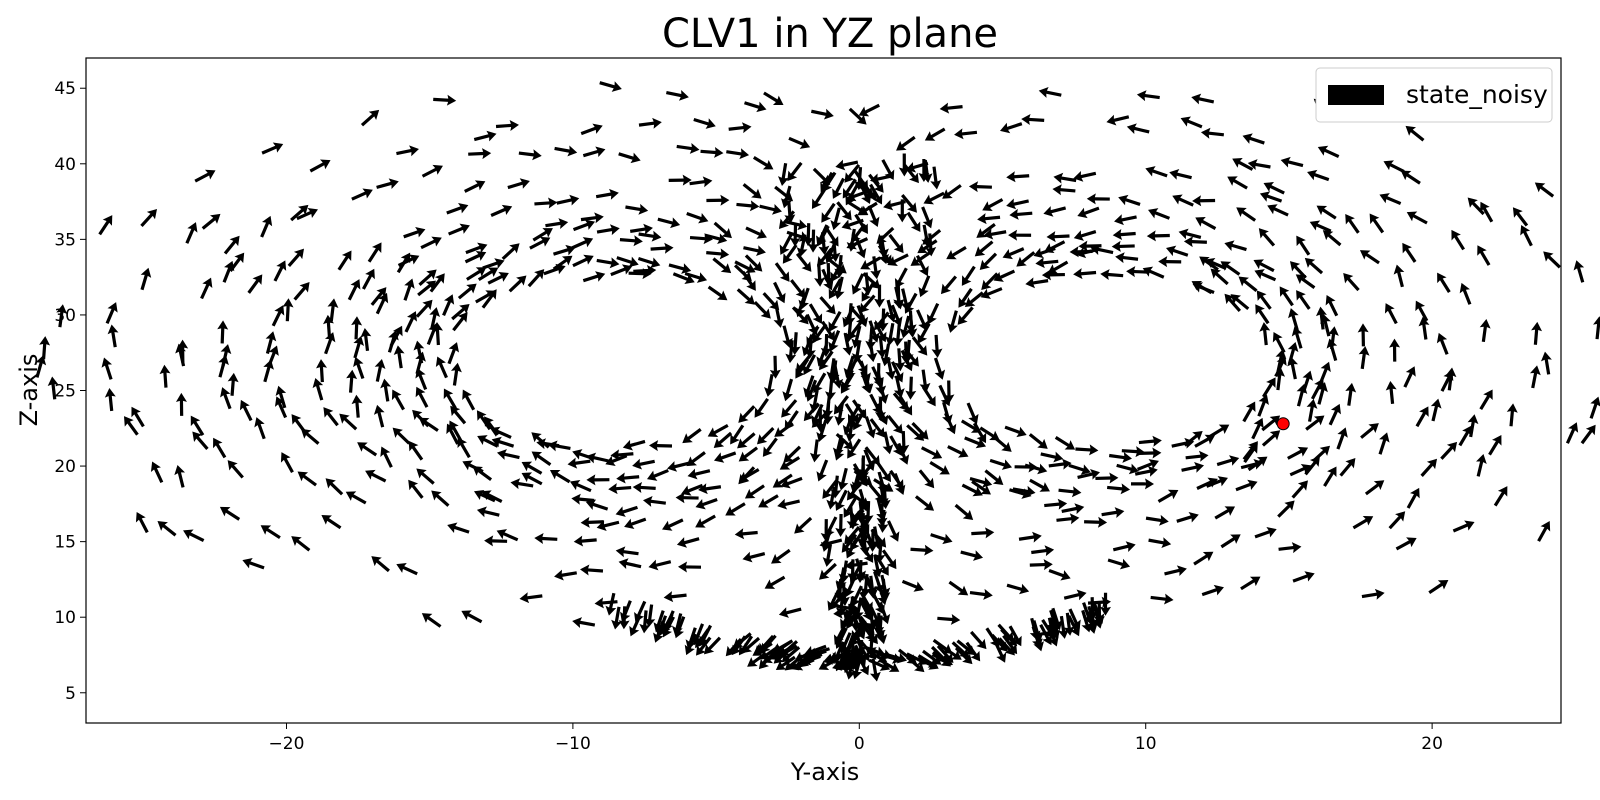 This screenshot has height=800, width=1600. I want to click on y-tick-label: 10, so click(65, 618).